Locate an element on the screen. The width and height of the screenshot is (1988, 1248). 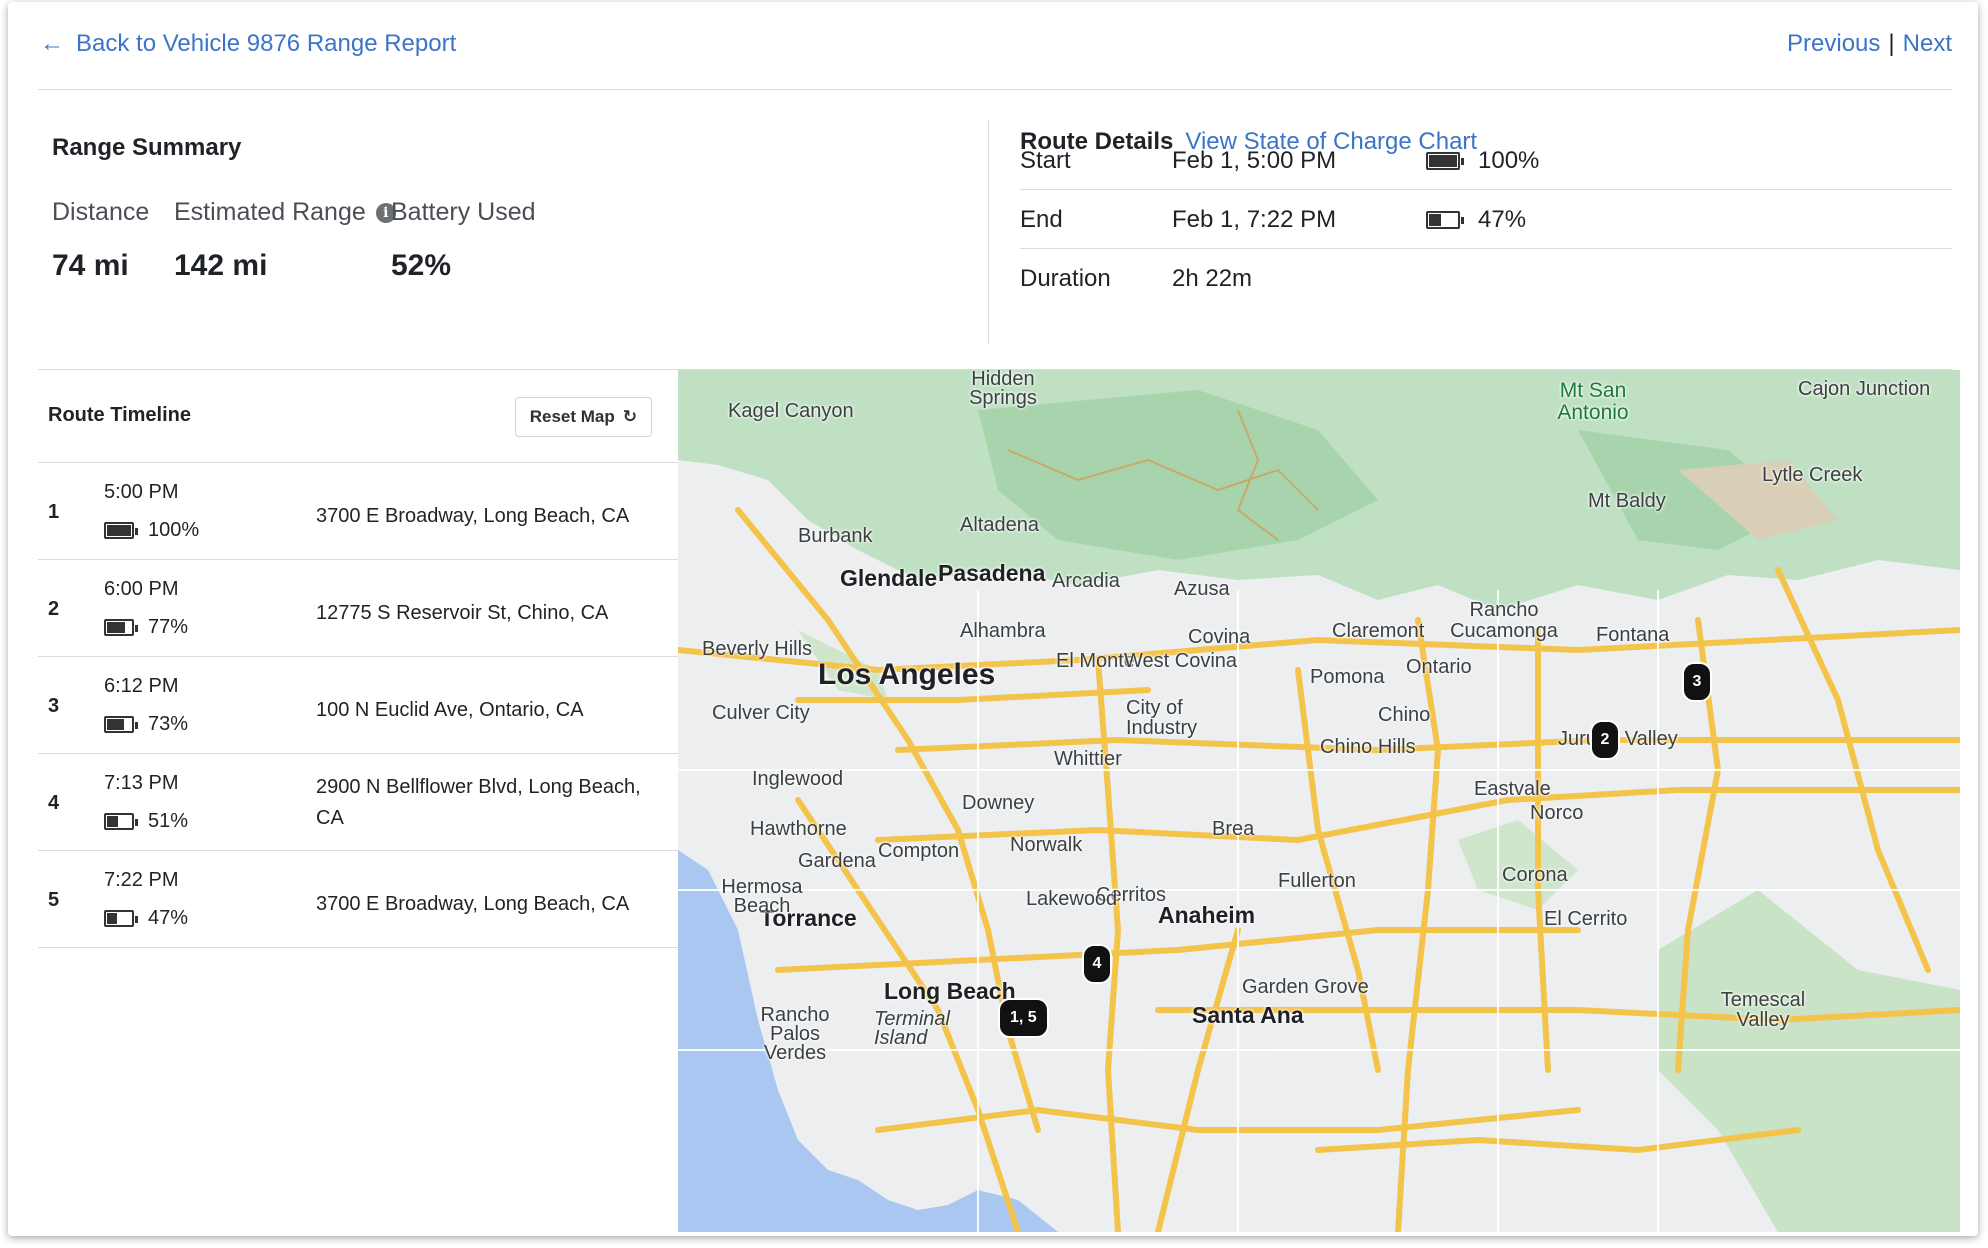
map-label: Arcadia is located at coordinates (1086, 581).